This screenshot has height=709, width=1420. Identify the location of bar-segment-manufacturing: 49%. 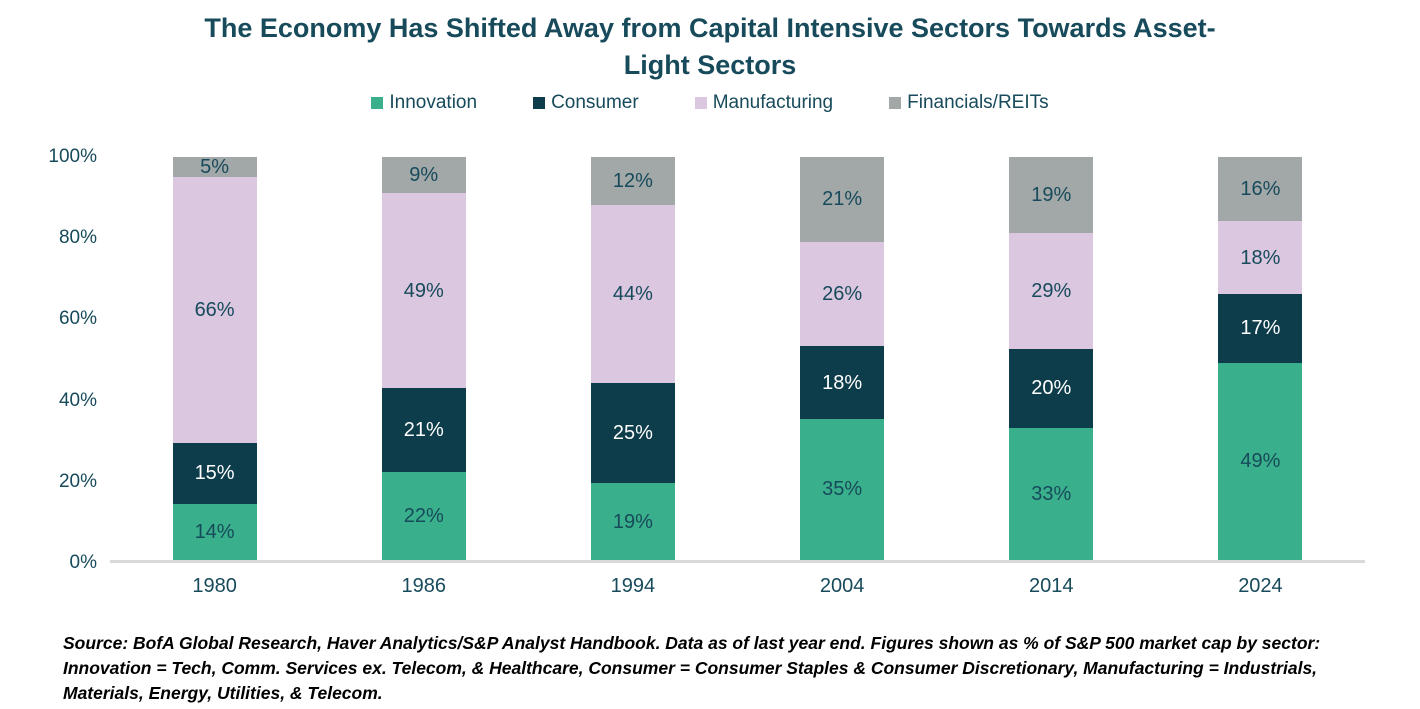
(423, 290).